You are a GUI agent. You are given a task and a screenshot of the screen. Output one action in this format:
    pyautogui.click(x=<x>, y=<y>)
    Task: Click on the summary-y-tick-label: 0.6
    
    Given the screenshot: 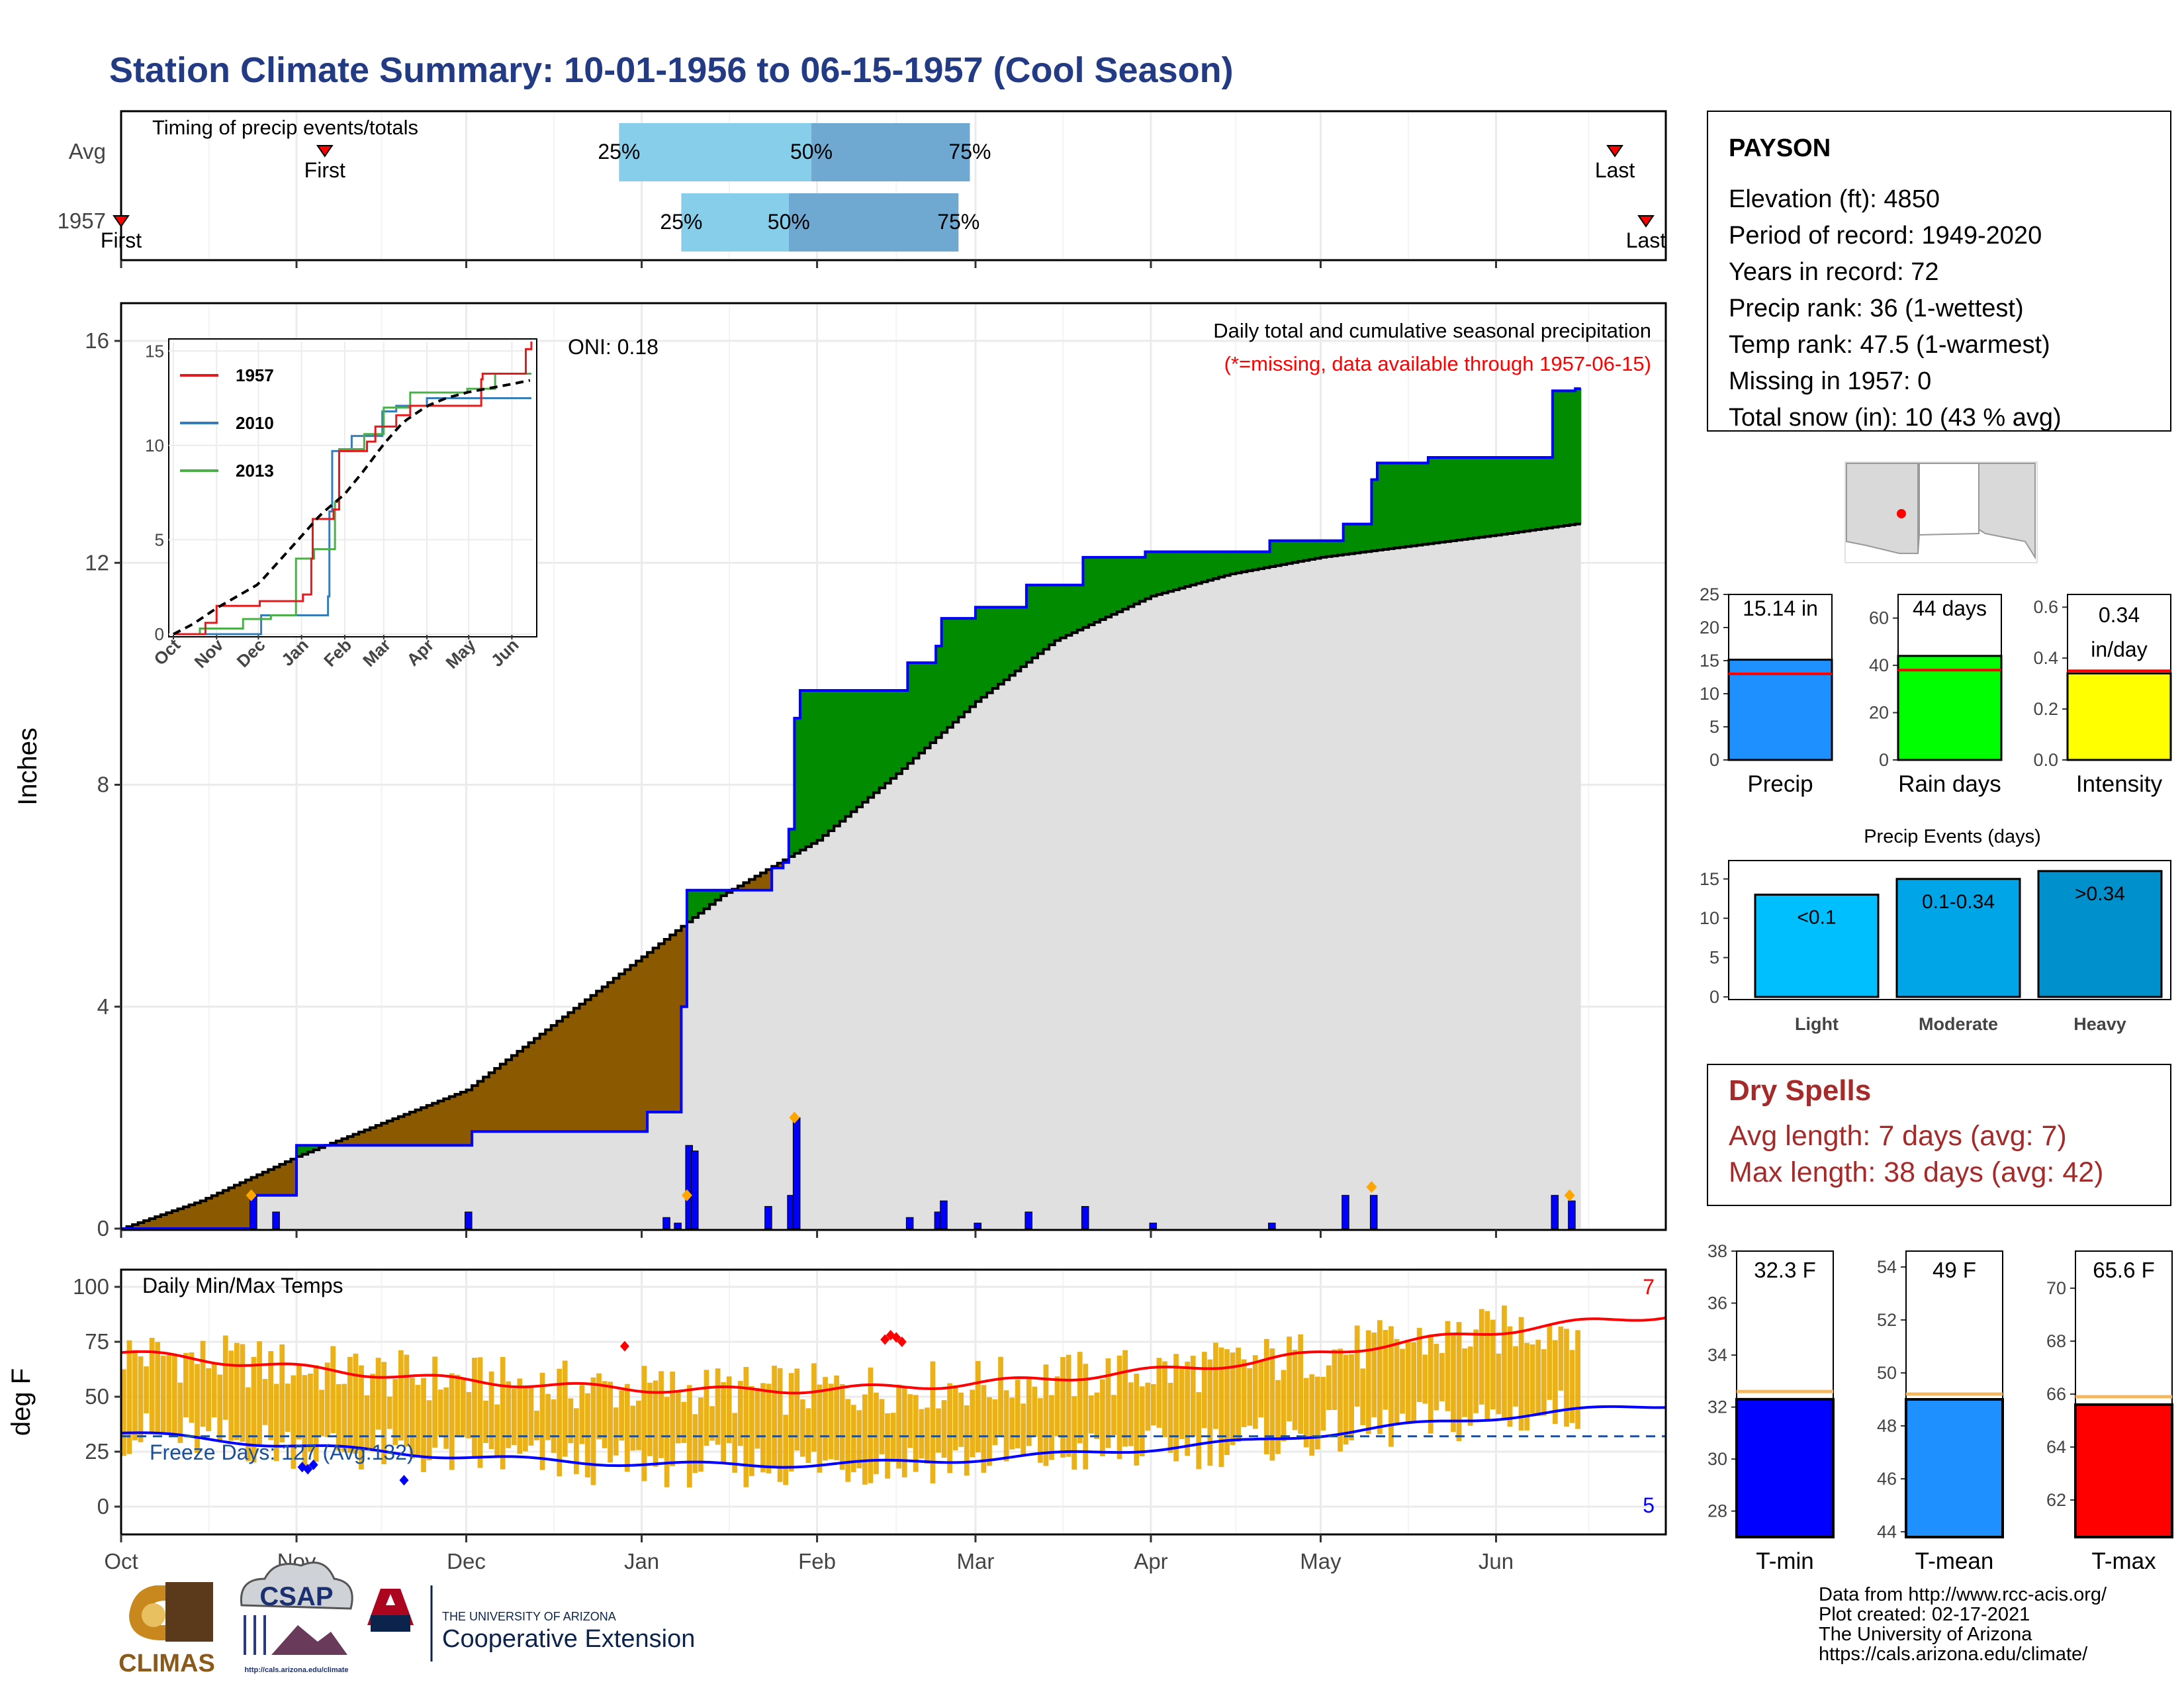 What is the action you would take?
    pyautogui.click(x=2045, y=607)
    